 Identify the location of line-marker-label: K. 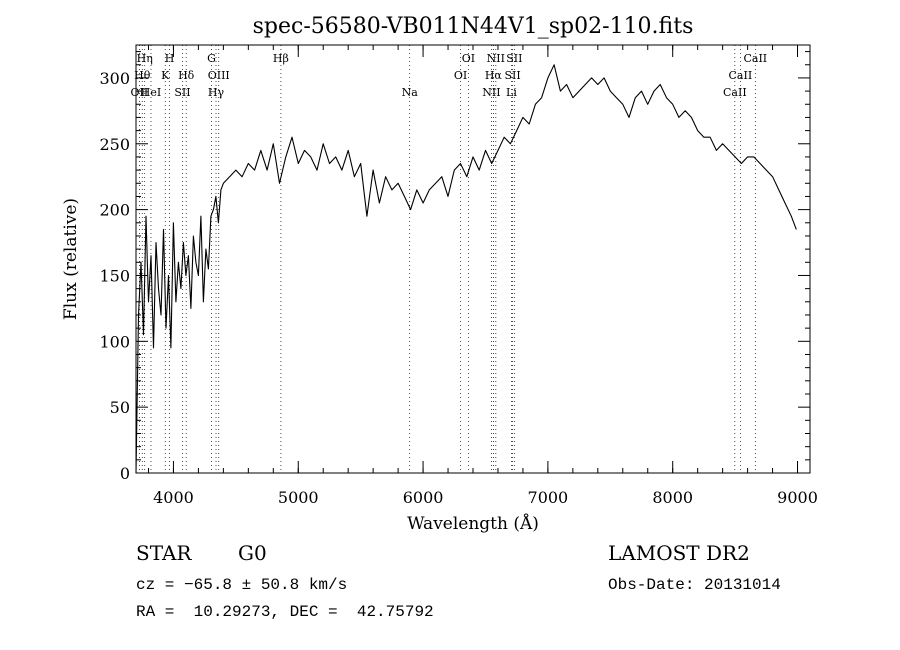
(165, 75).